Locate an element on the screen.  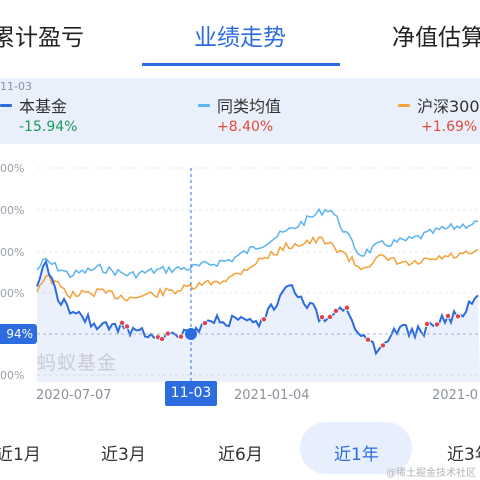
legend-value: +8.40% is located at coordinates (245, 127).